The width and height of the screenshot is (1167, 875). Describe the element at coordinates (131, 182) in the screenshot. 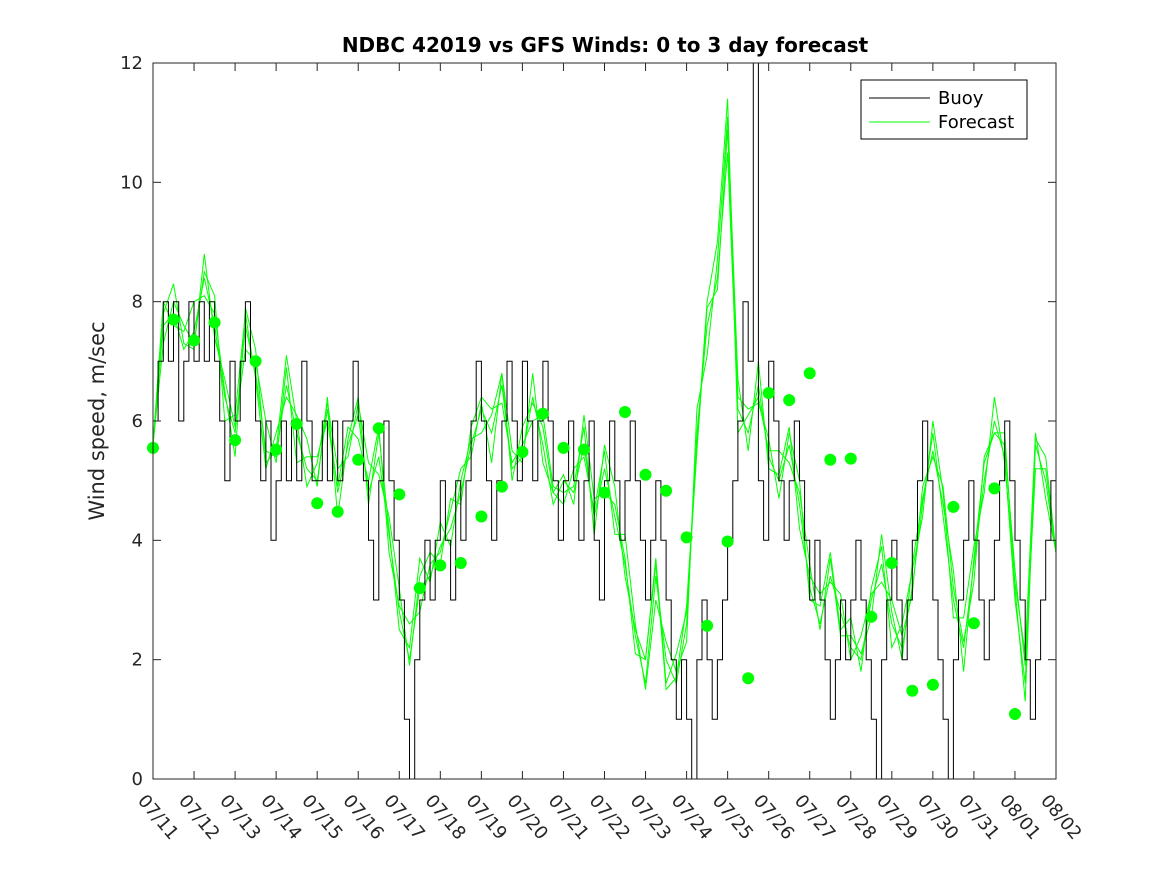

I see `y-tick-label: 10` at that location.